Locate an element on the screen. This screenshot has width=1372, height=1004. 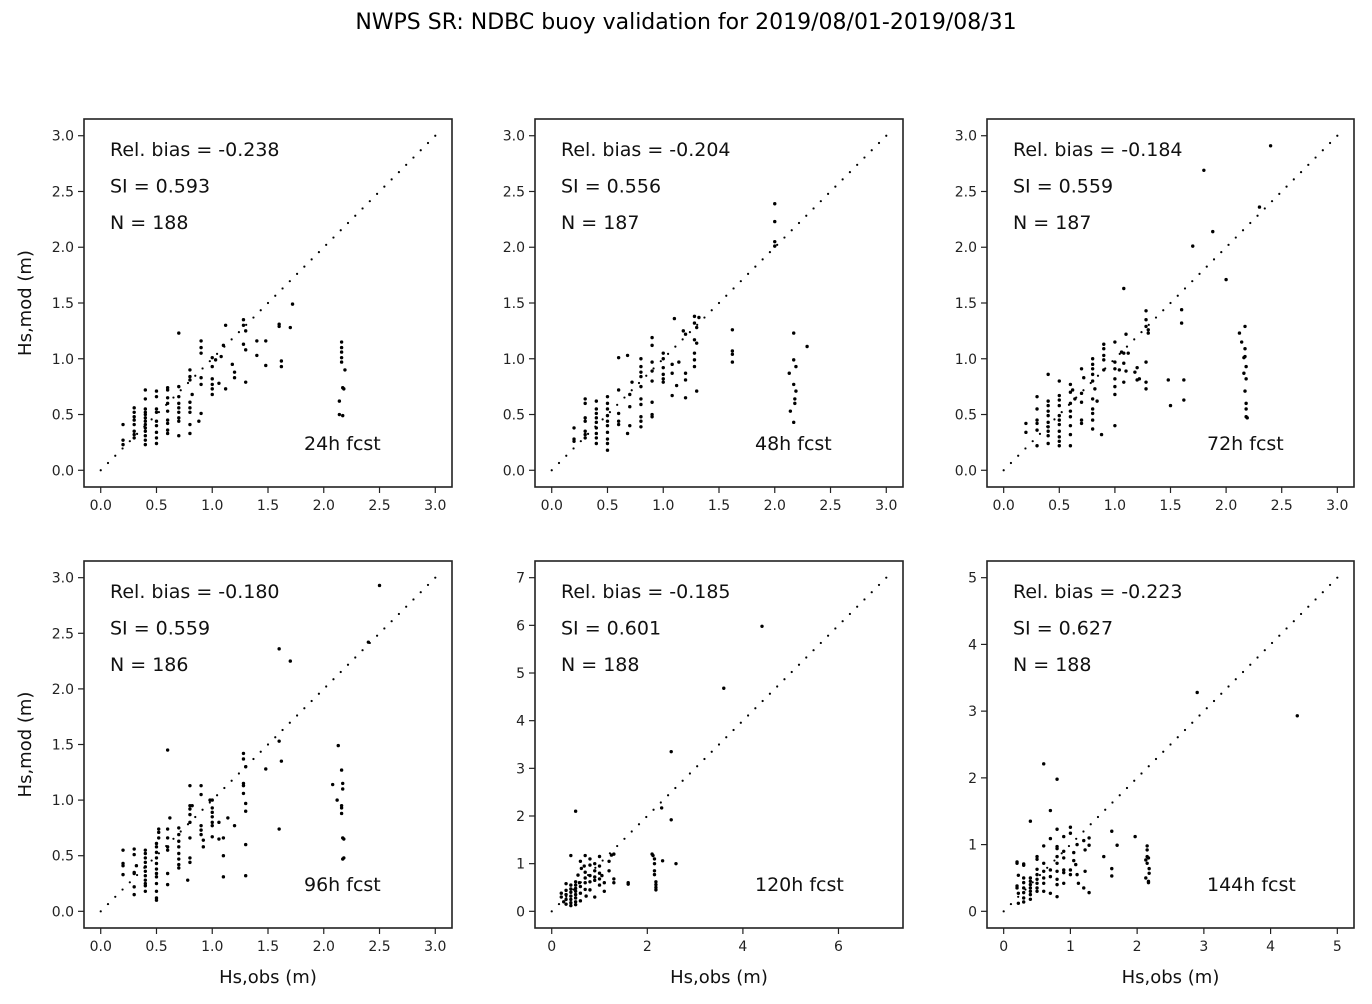
x-axis-label: Hs,obs (m) is located at coordinates (268, 977).